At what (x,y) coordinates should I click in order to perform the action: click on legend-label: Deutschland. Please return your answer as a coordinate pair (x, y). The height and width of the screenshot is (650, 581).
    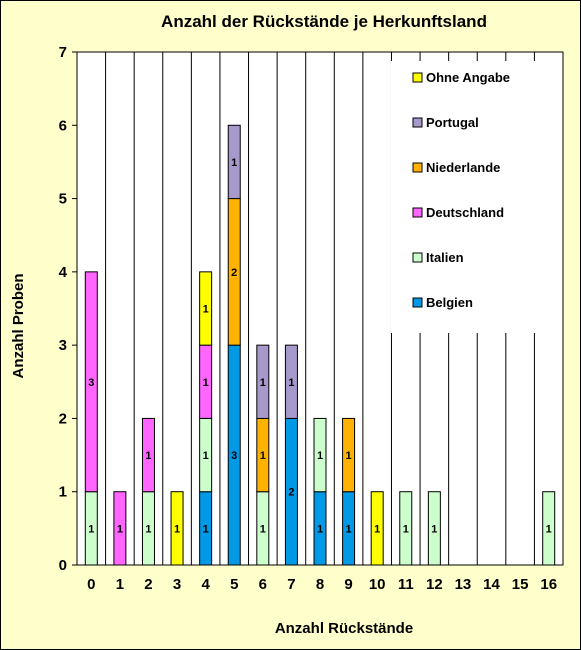
    Looking at the image, I should click on (465, 212).